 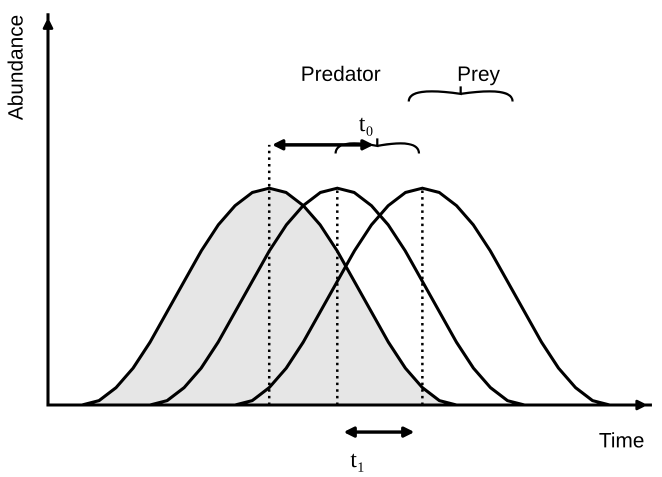 I want to click on text: Predator, so click(x=341, y=74).